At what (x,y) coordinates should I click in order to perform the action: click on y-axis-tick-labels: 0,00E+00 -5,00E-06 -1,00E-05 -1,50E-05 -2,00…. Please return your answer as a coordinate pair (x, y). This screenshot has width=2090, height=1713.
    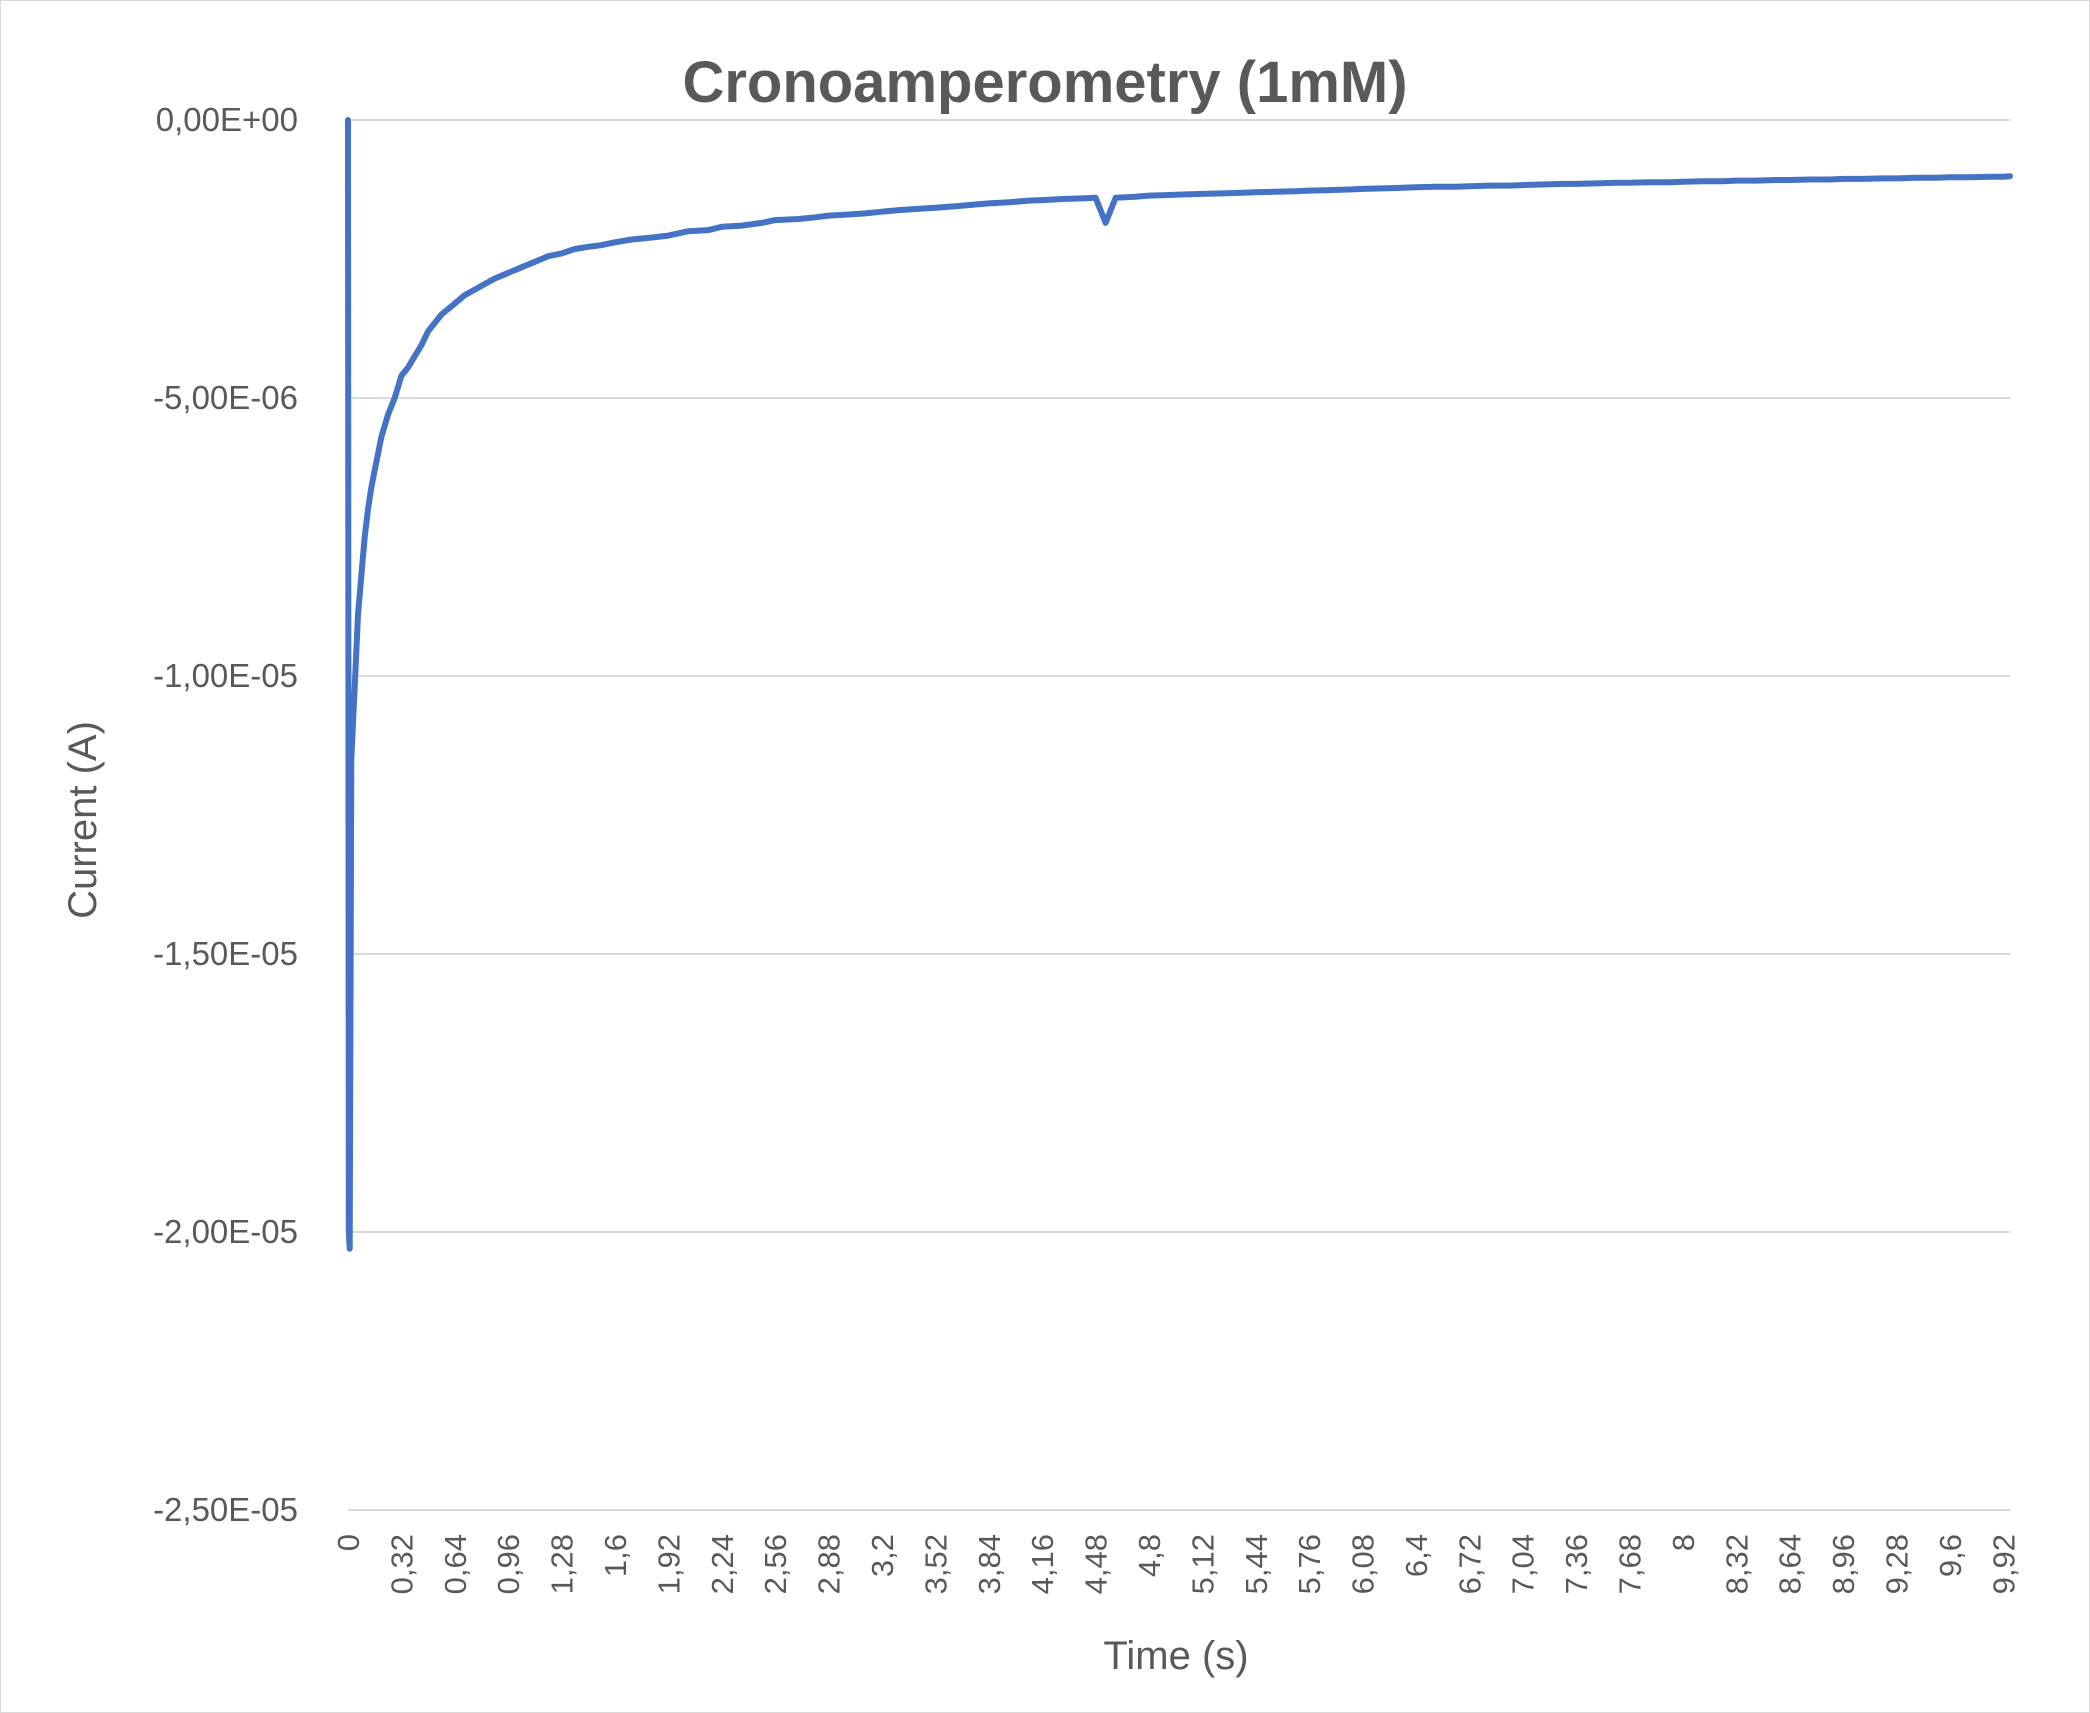
    Looking at the image, I should click on (225, 814).